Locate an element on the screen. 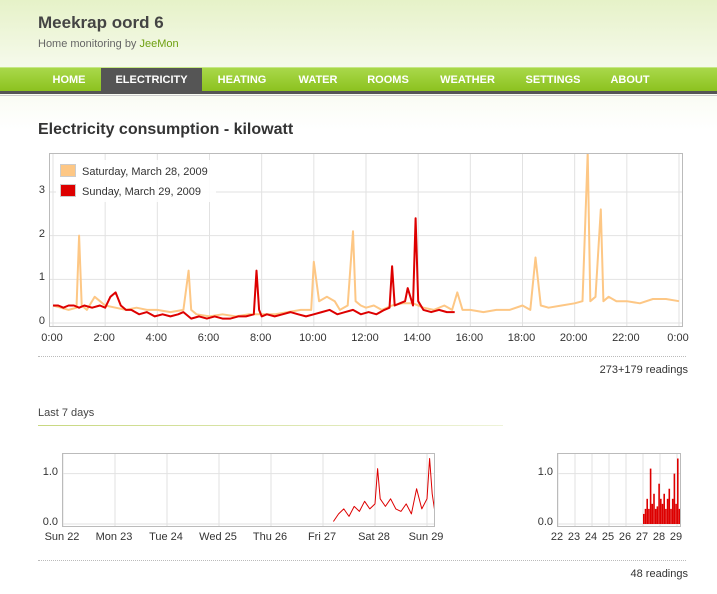  week-readings: 48 readings is located at coordinates (659, 574).